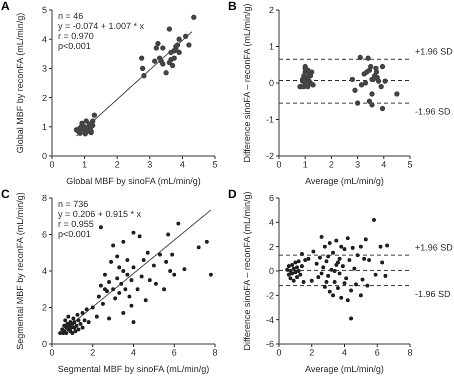  Describe the element at coordinates (101, 26) in the screenshot. I see `annotation: y = -0.074 + 1.007 * x` at that location.